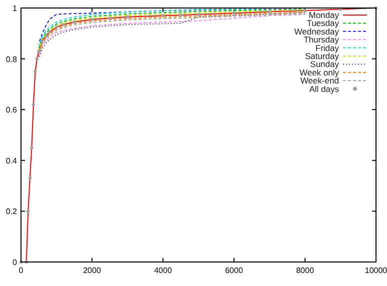 The image size is (387, 286). What do you see at coordinates (322, 56) in the screenshot?
I see `legend-label: Saturday` at bounding box center [322, 56].